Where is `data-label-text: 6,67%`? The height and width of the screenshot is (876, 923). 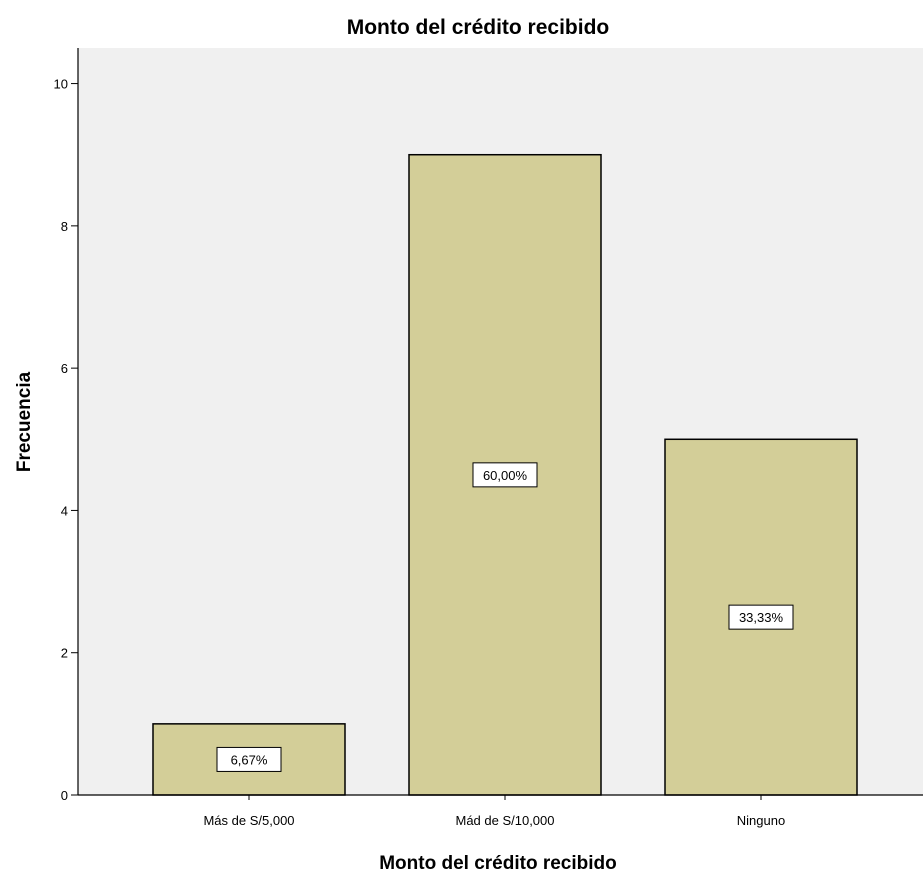 data-label-text: 6,67% is located at coordinates (249, 759).